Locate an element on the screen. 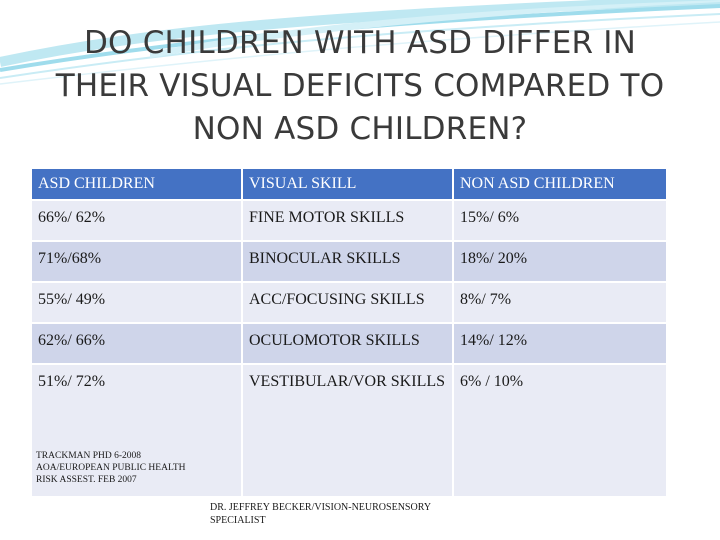 This screenshot has width=720, height=540. credit-line-2: SPECIALIST is located at coordinates (238, 520).